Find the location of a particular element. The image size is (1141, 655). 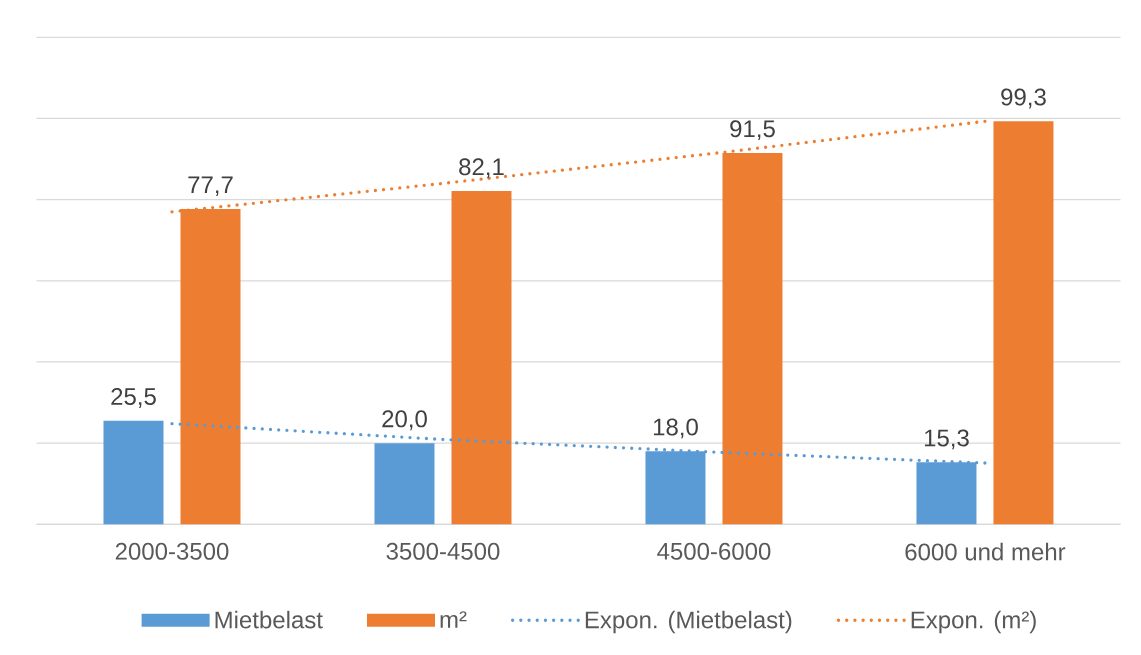

data-label: 77,7 is located at coordinates (210, 186).